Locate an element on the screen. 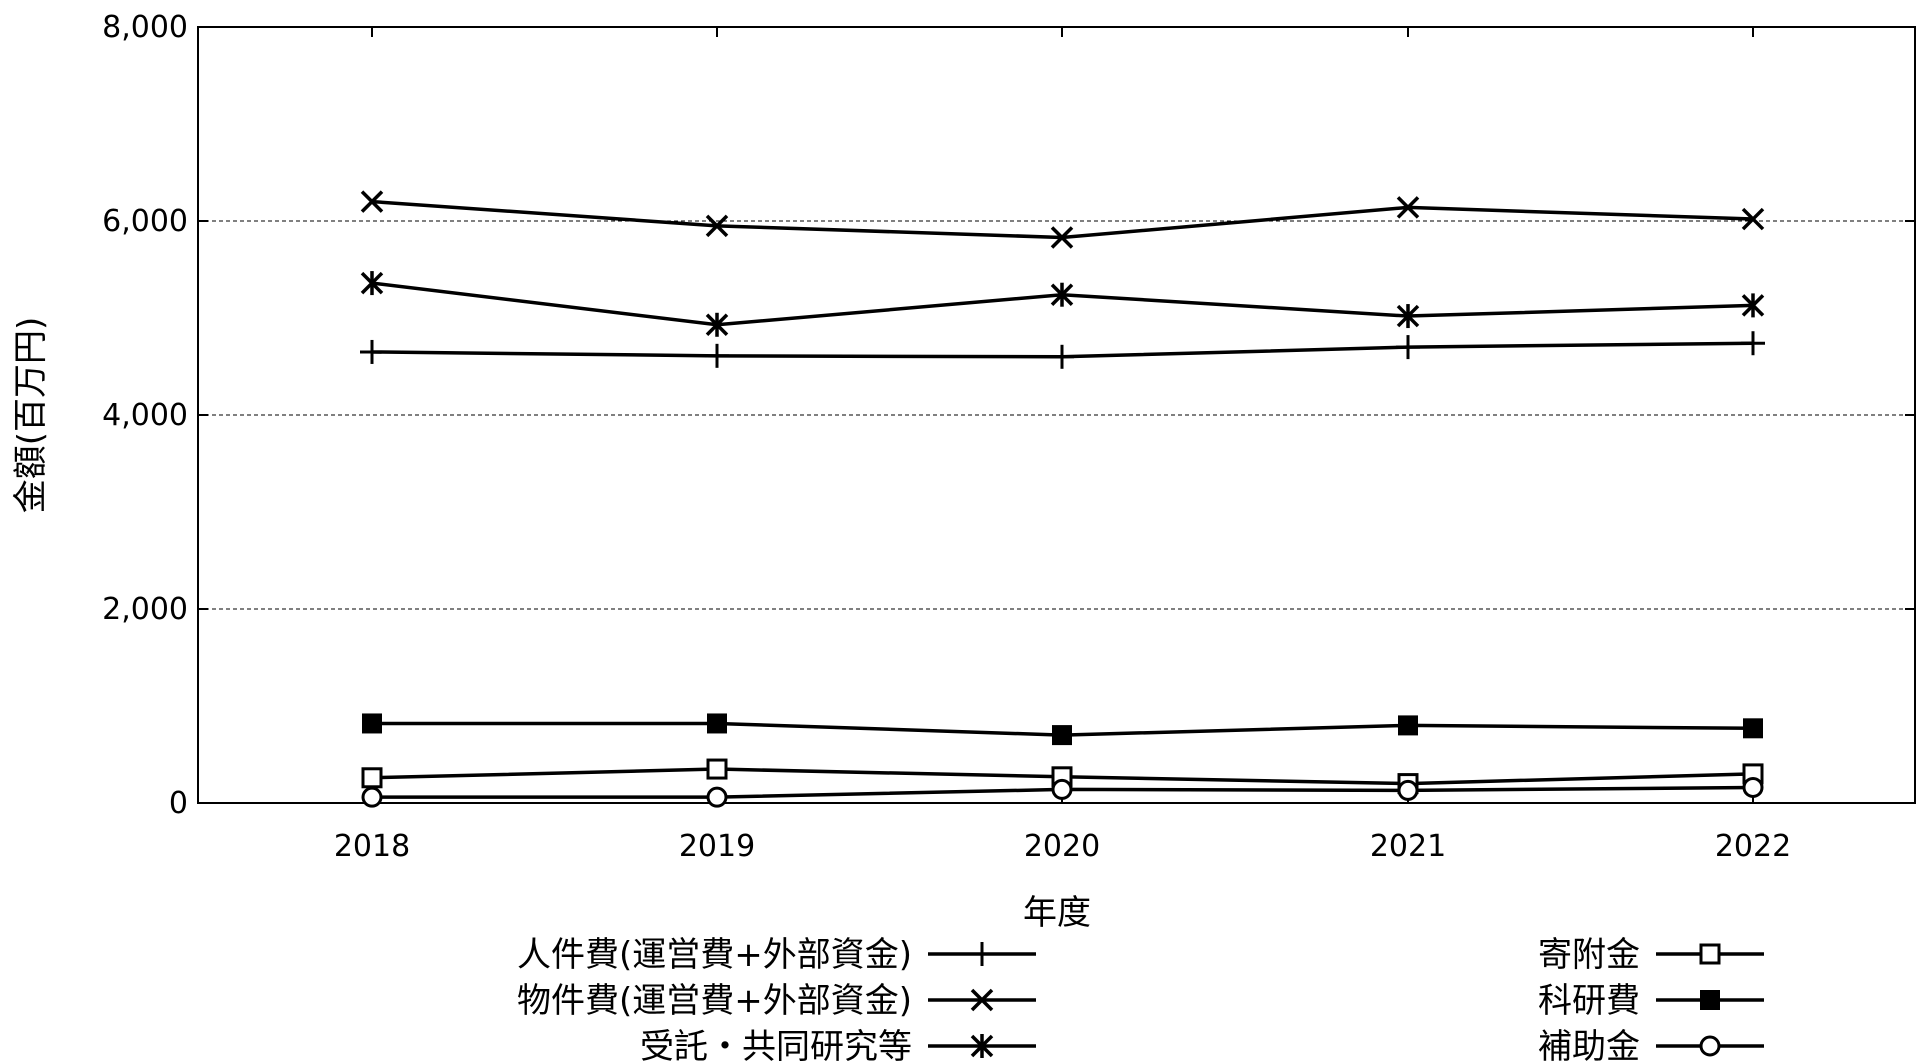  x-tick-label: 2019 is located at coordinates (717, 846).